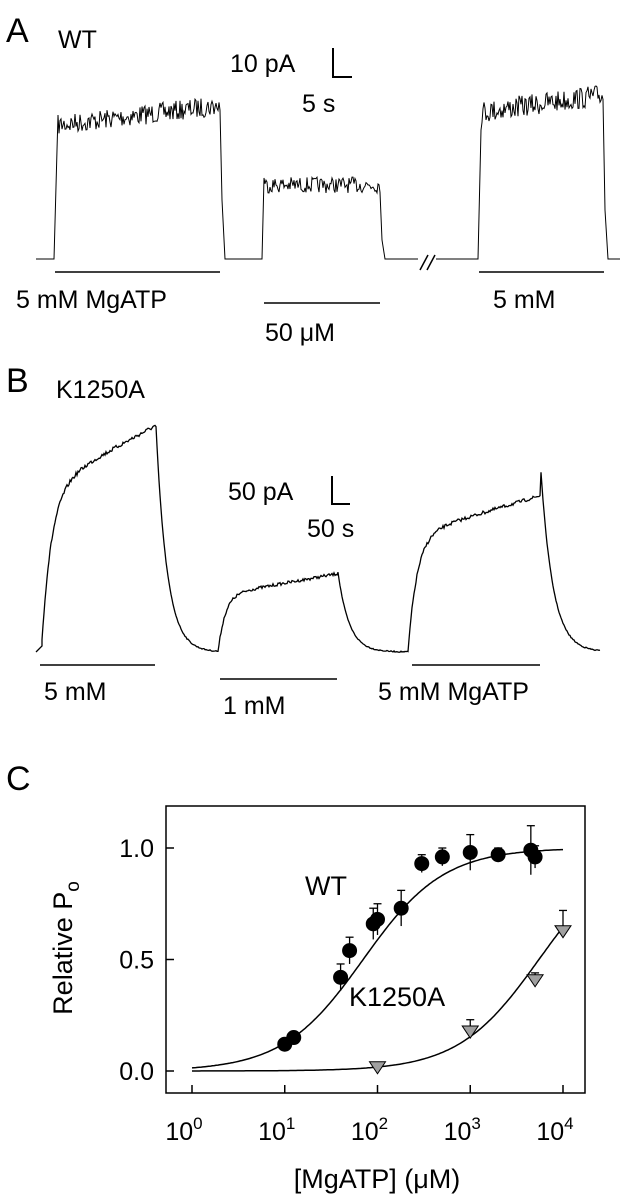 Image resolution: width=637 pixels, height=1199 pixels. I want to click on y-tick-label: 0.0, so click(136, 1072).